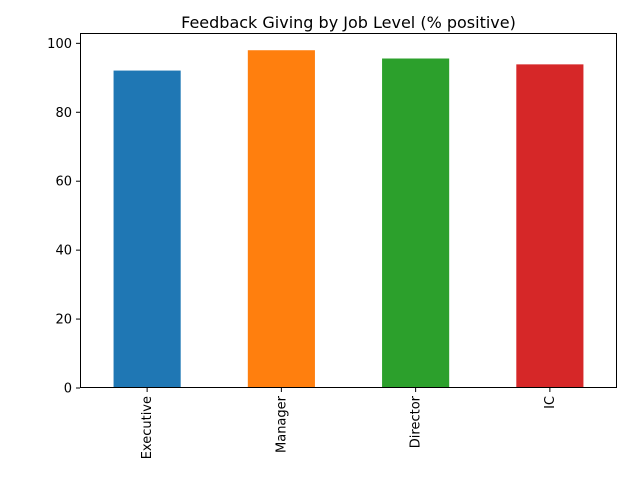 The height and width of the screenshot is (480, 640). I want to click on x-tick-label: IC, so click(550, 402).